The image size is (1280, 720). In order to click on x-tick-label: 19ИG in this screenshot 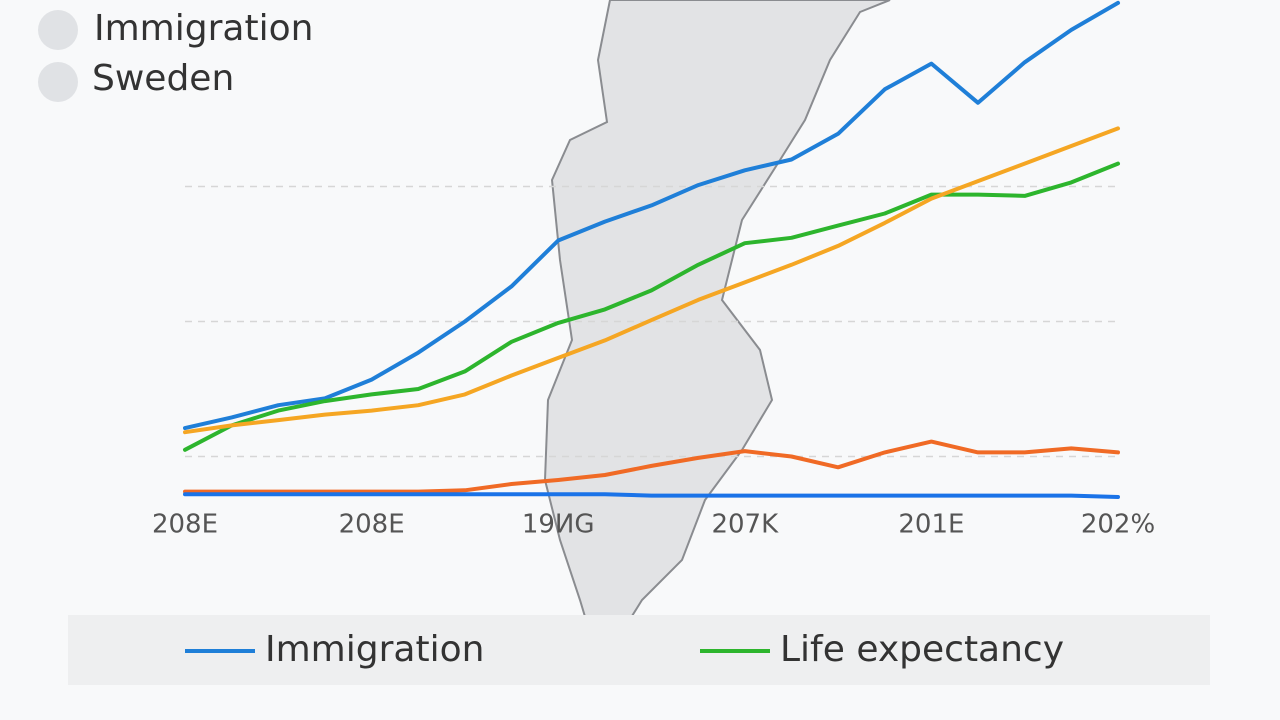, I will do `click(558, 525)`.